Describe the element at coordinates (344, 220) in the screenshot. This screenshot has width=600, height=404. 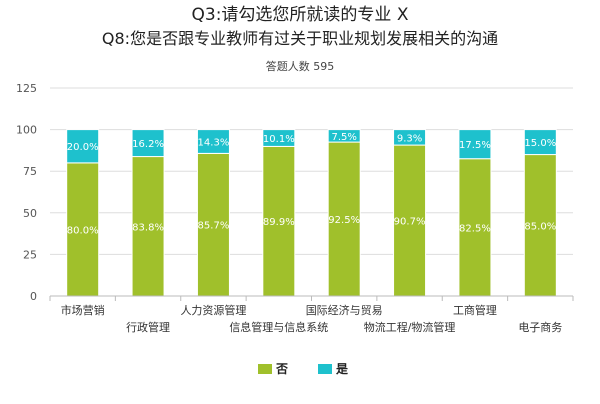
I see `data-label: 92.5%` at that location.